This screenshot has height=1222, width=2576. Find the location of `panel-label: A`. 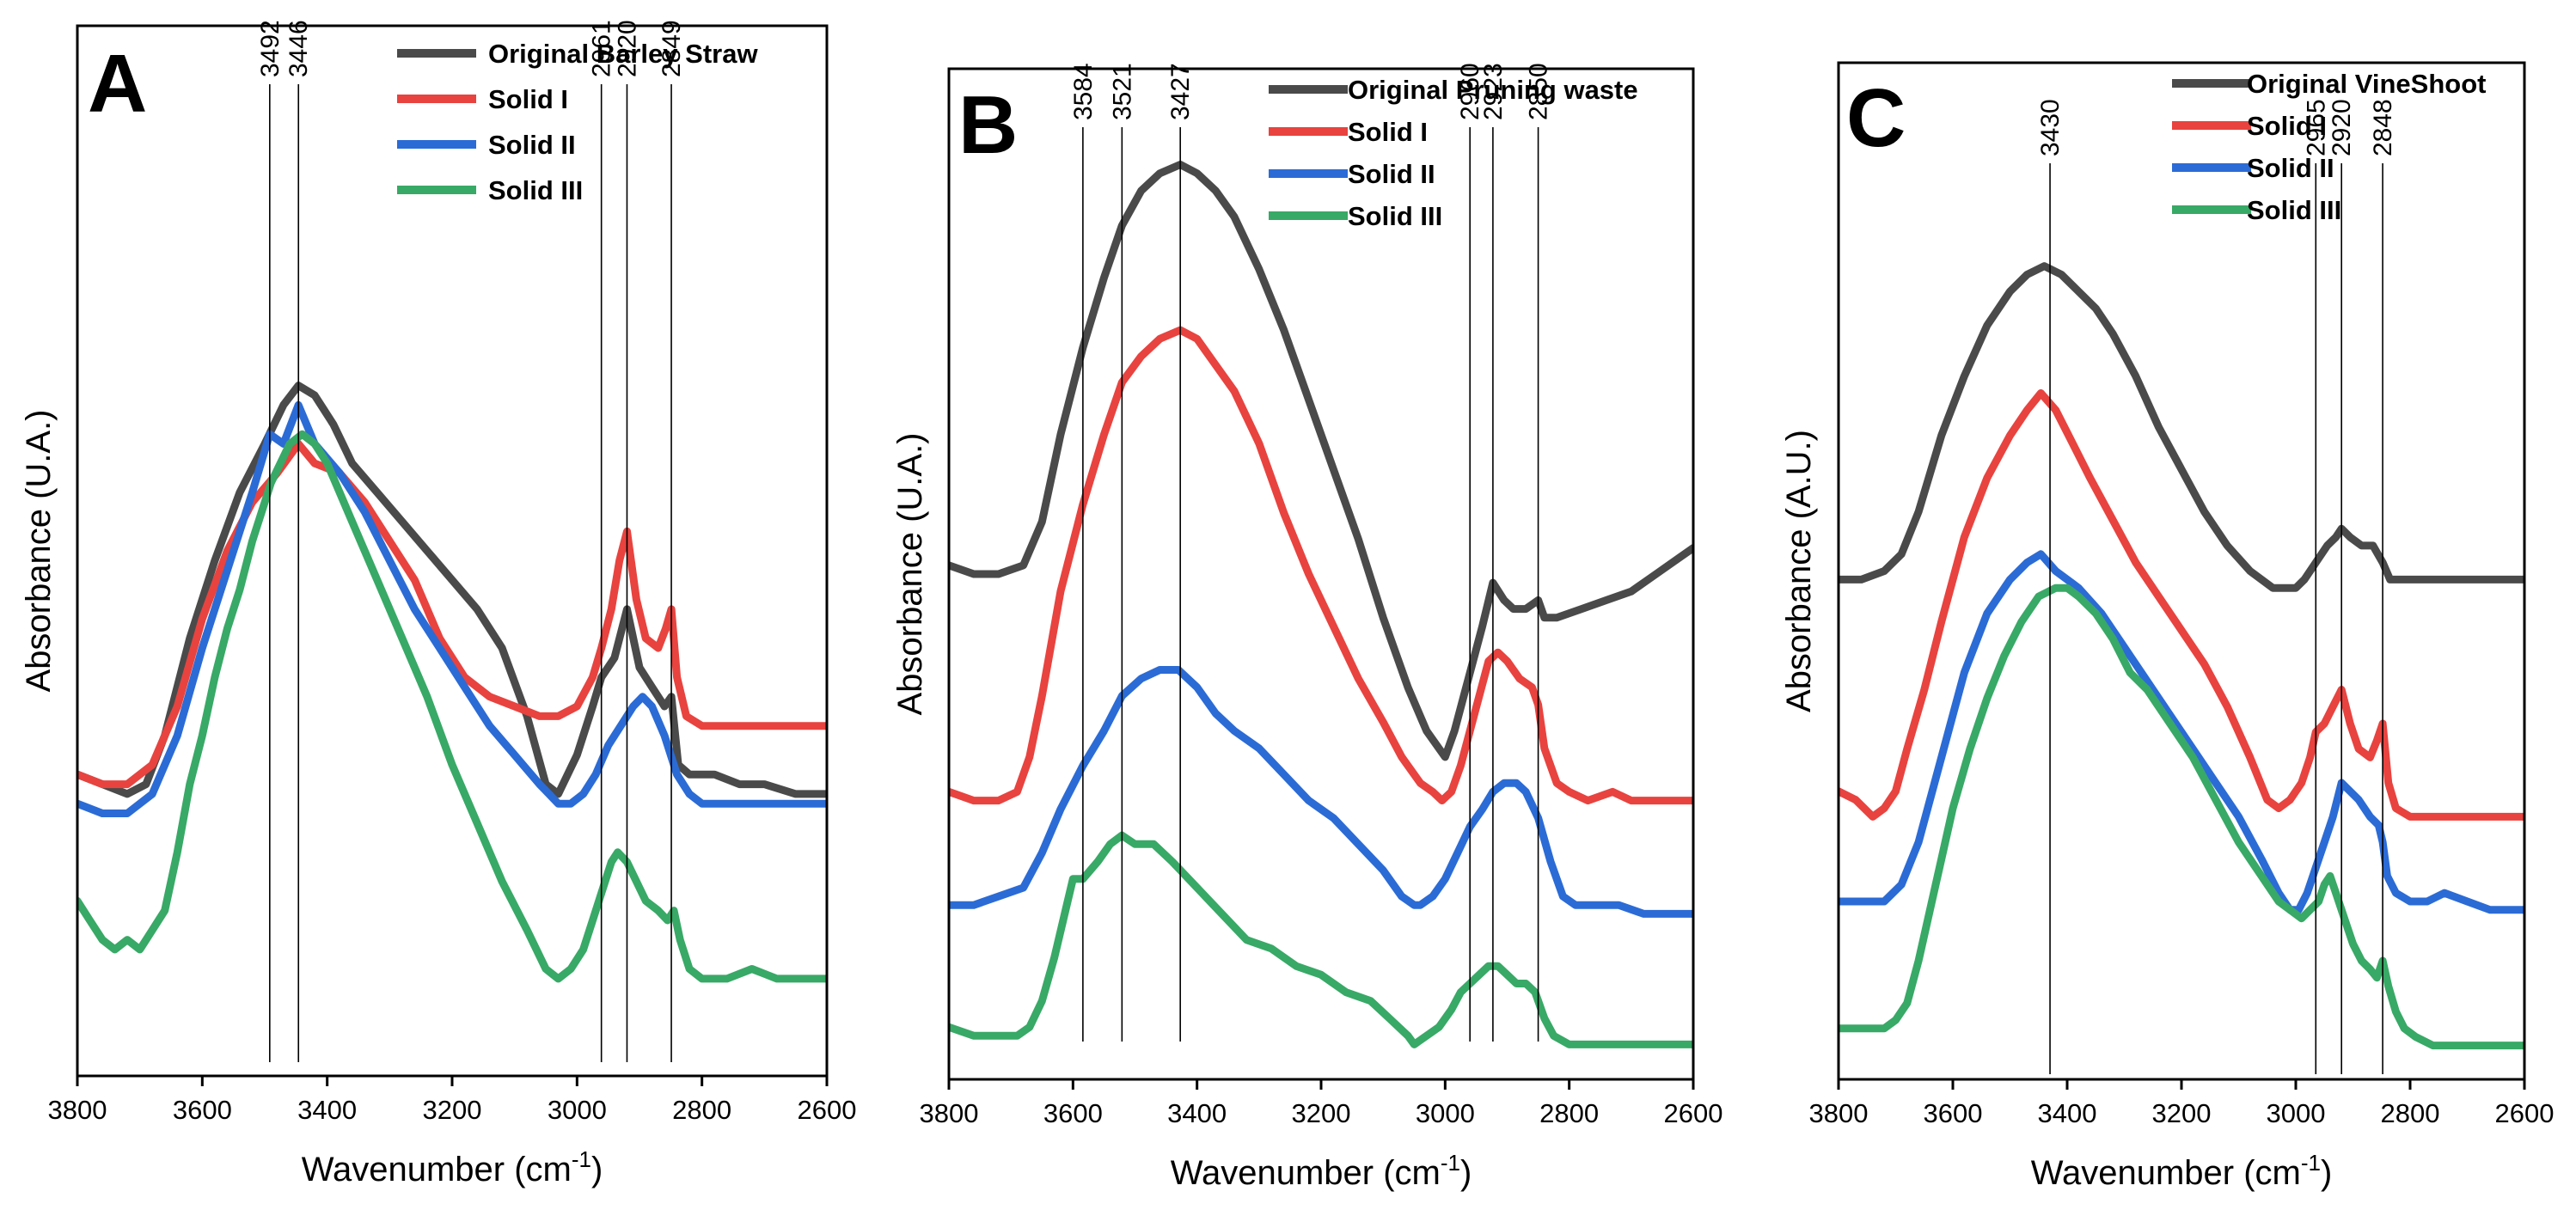

panel-label: A is located at coordinates (117, 84).